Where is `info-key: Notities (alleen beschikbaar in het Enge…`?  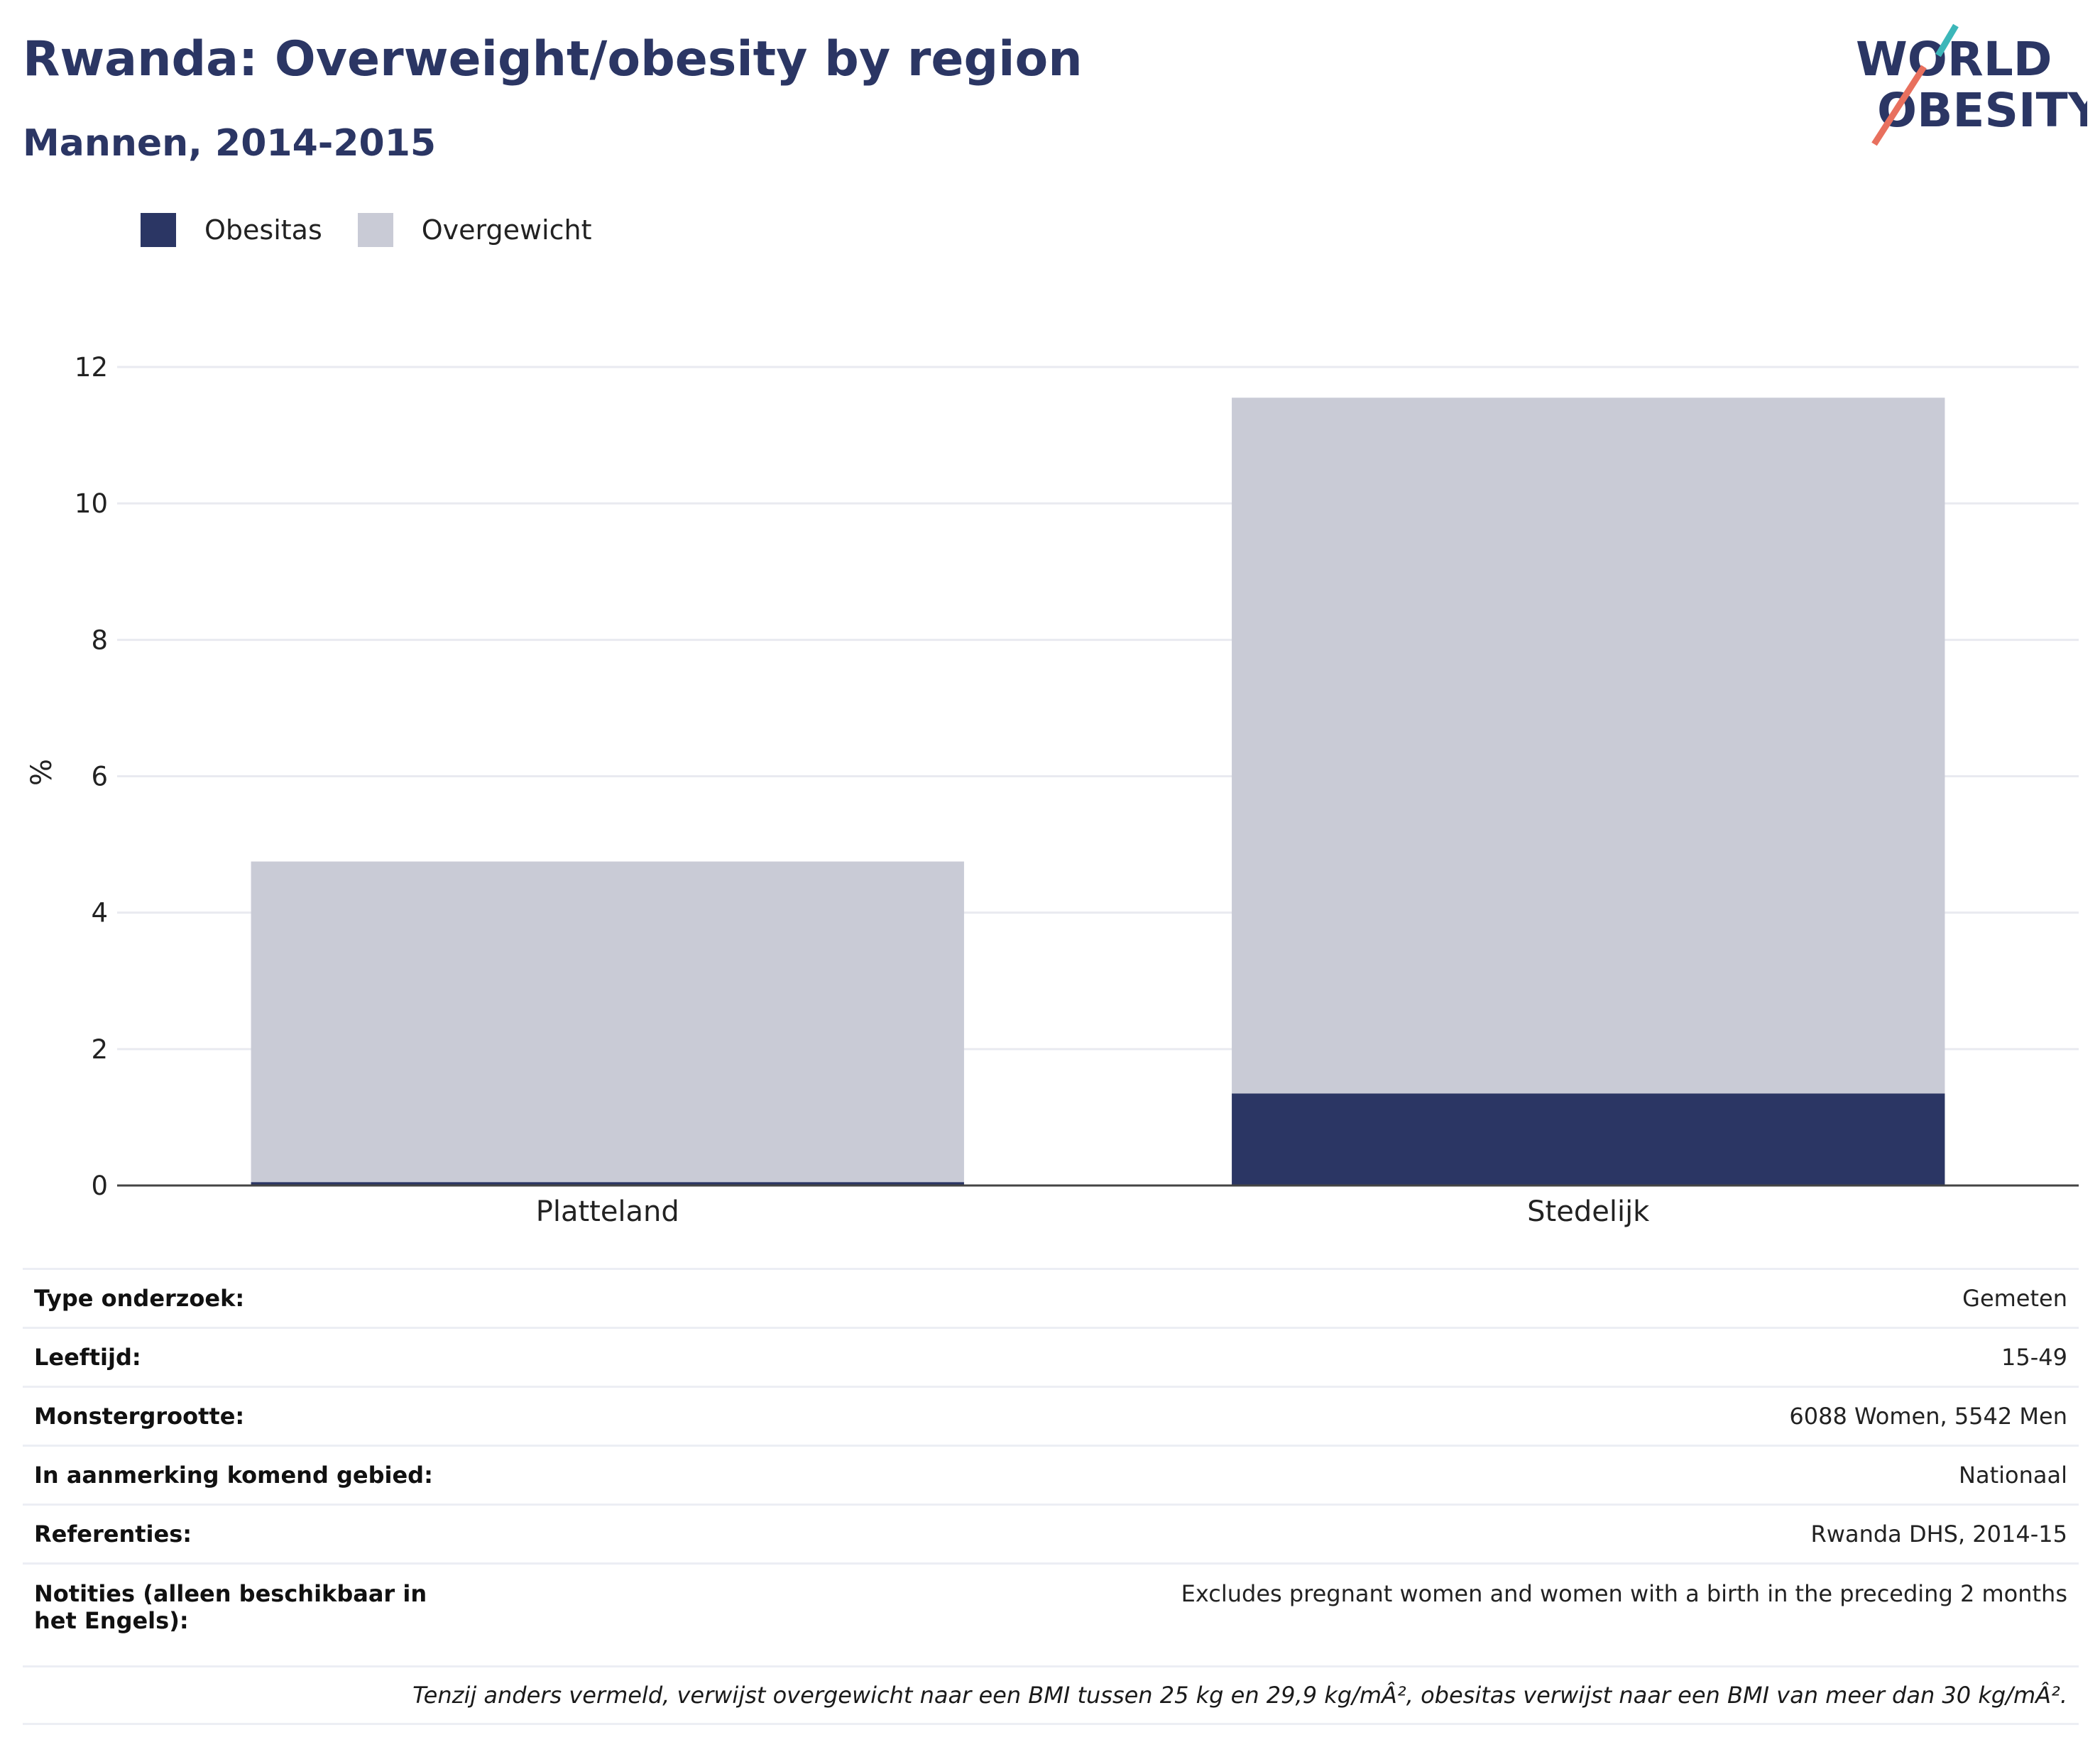 info-key: Notities (alleen beschikbaar in het Enge… is located at coordinates (247, 1614).